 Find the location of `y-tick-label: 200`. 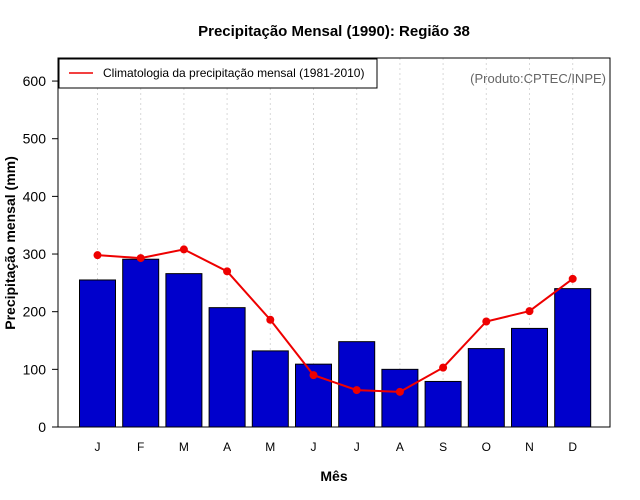

y-tick-label: 200 is located at coordinates (35, 312).